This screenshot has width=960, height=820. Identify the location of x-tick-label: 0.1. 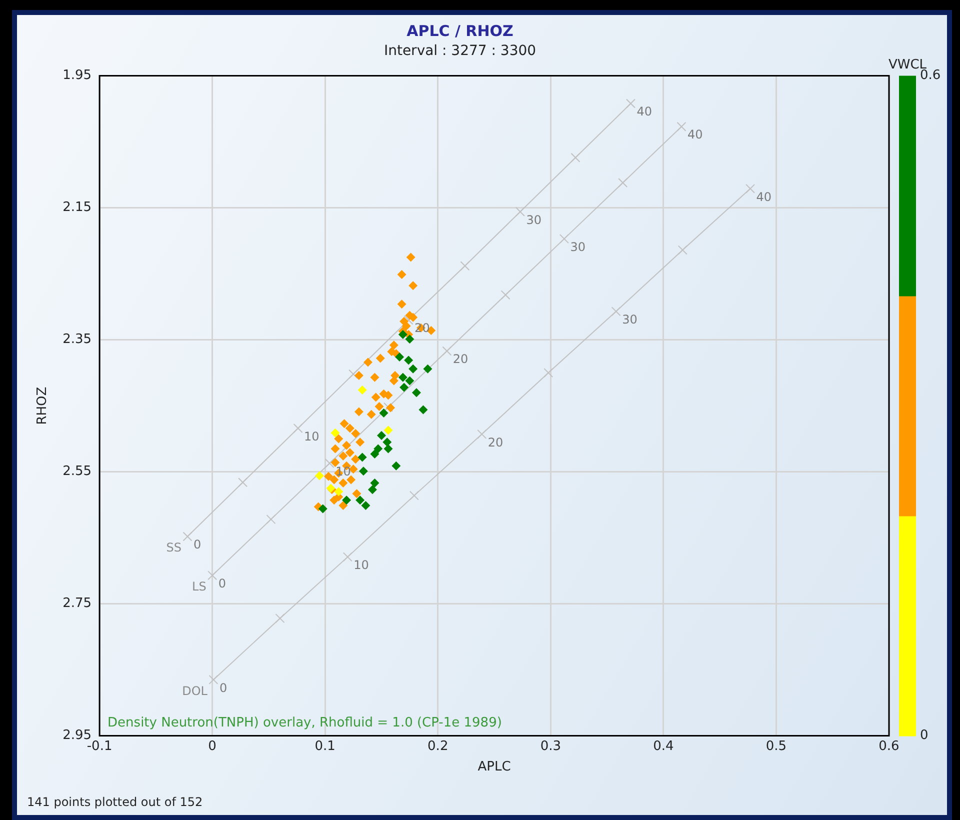
(325, 746).